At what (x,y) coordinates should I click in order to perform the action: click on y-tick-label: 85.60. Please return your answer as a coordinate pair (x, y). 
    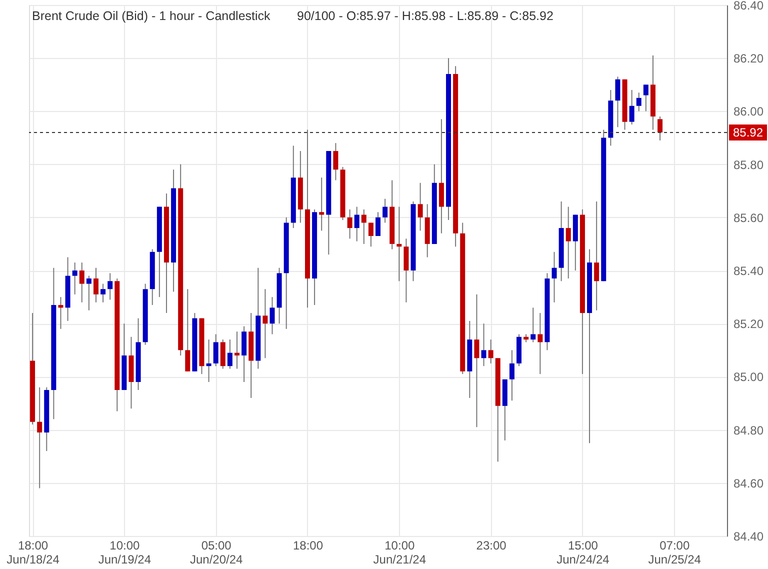
    Looking at the image, I should click on (749, 217).